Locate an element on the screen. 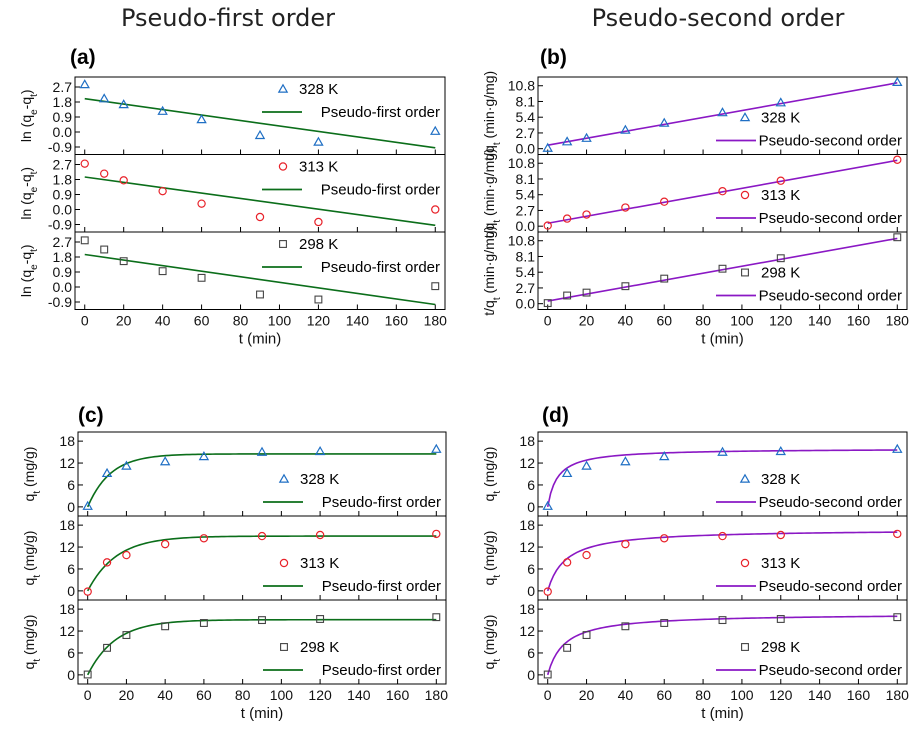 The height and width of the screenshot is (735, 919). label-fragment: t/q is located at coordinates (489, 308).